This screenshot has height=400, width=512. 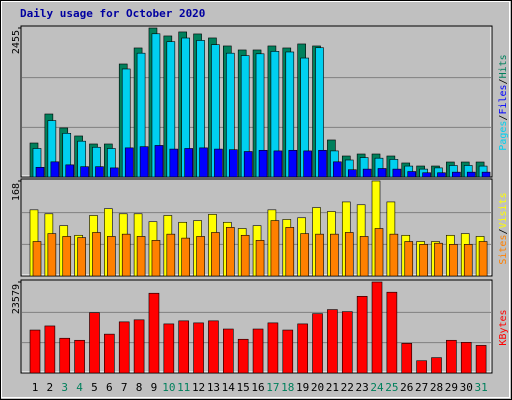 What do you see at coordinates (35, 387) in the screenshot?
I see `x-tick-label: 1` at bounding box center [35, 387].